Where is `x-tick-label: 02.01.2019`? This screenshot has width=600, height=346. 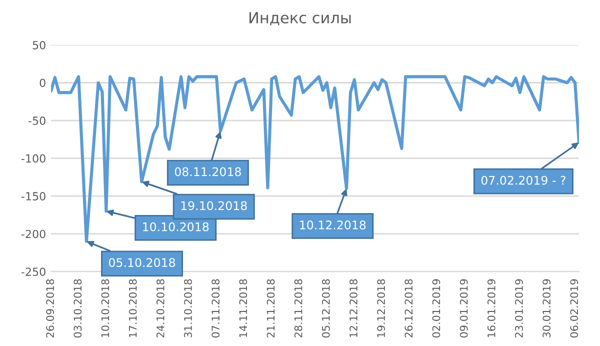
x-tick-label: 02.01.2019 is located at coordinates (436, 308).